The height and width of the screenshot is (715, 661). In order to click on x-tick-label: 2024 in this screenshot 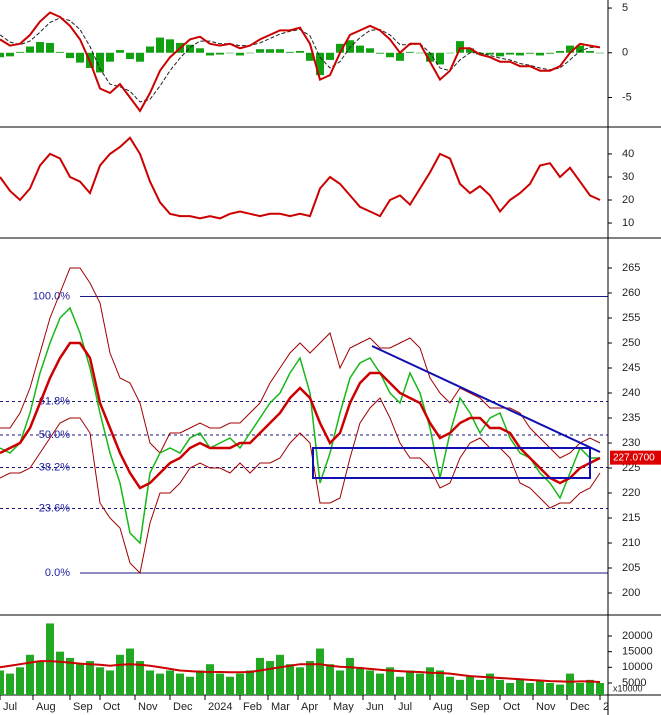, I will do `click(220, 707)`.